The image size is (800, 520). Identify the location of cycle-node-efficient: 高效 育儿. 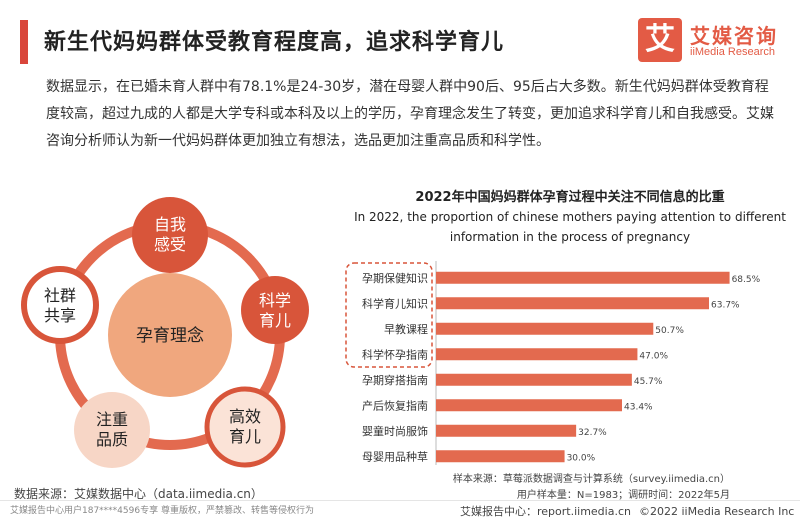
(245, 427).